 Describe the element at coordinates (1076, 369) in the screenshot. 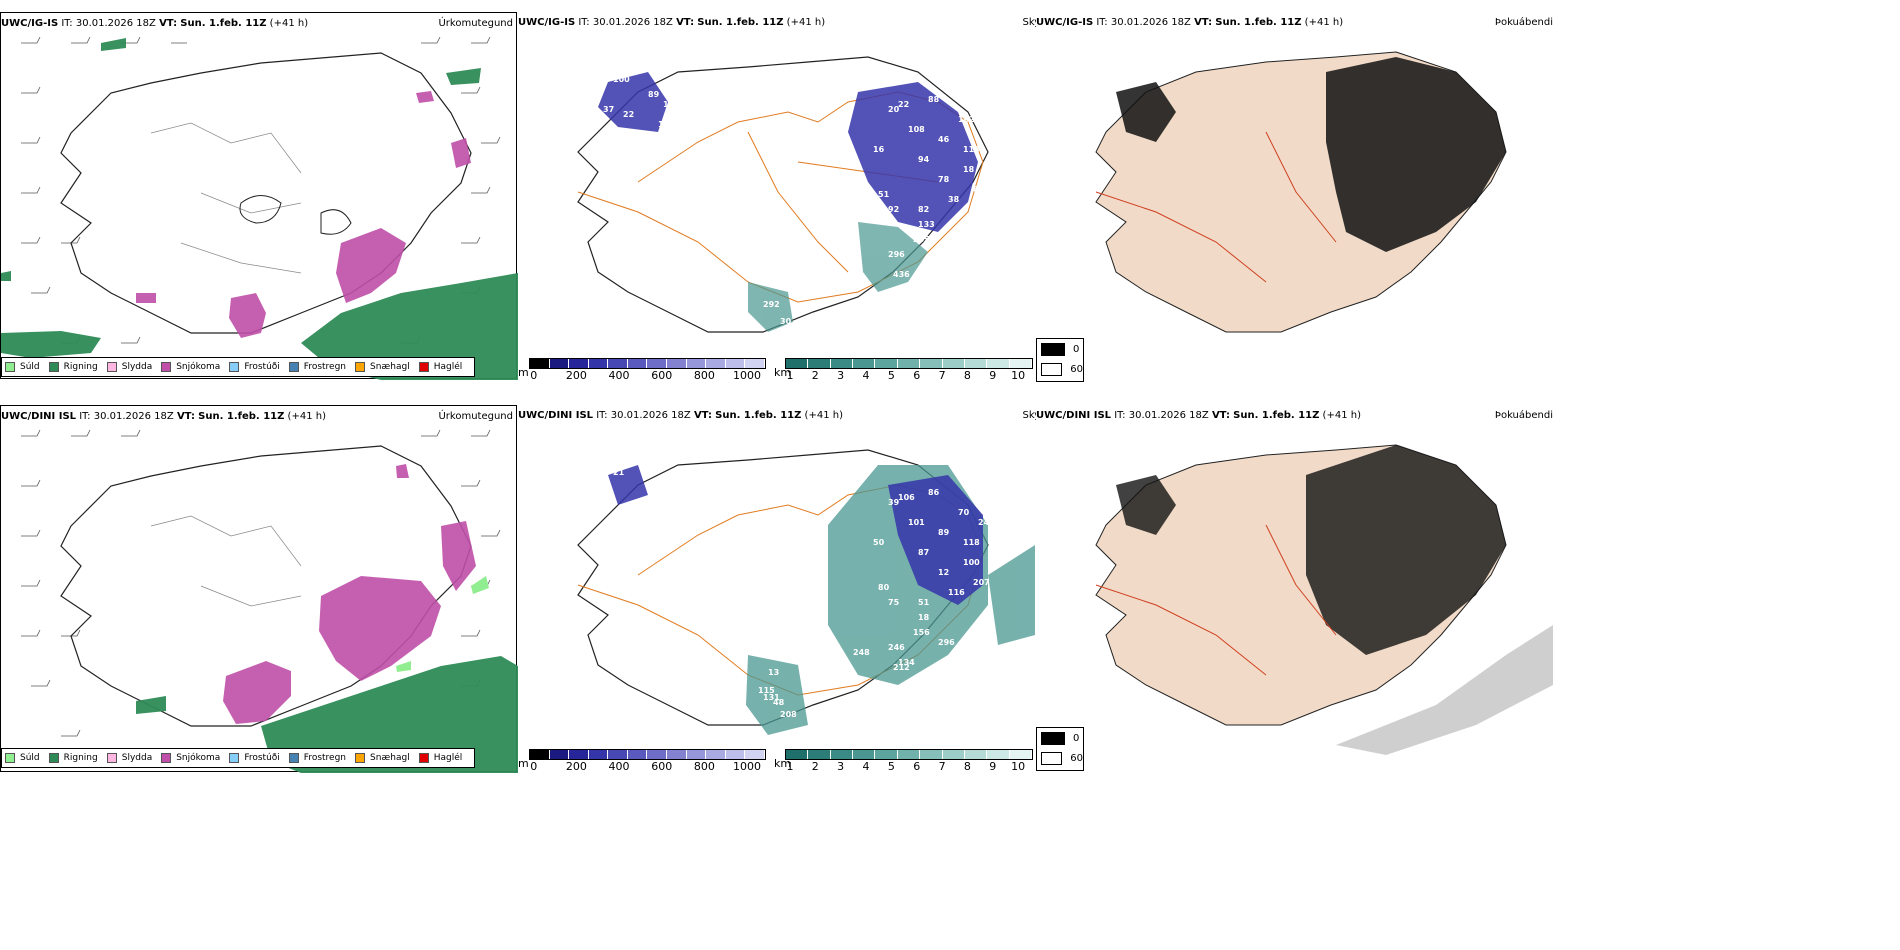

I see `legend-label: 60` at that location.